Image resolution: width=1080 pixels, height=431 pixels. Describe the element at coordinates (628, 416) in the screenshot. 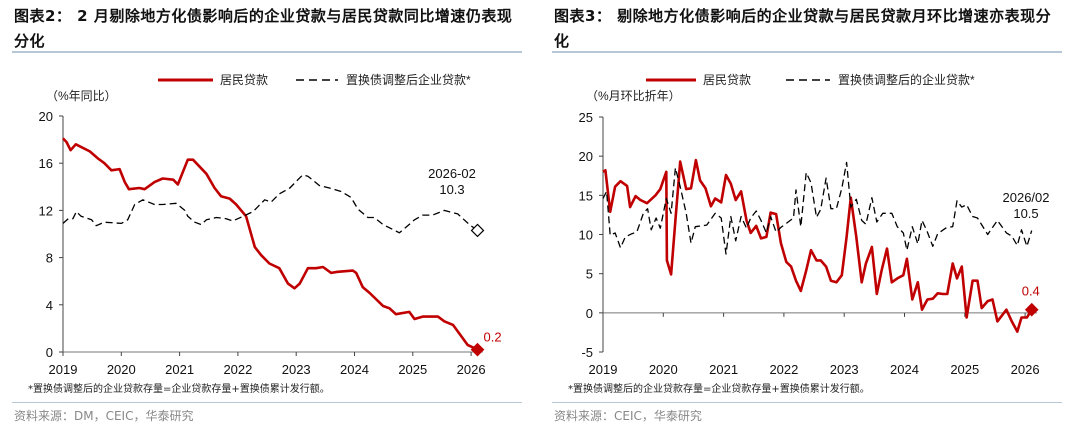

I see `source-note: 资料来源：CEIC，华泰研究` at that location.